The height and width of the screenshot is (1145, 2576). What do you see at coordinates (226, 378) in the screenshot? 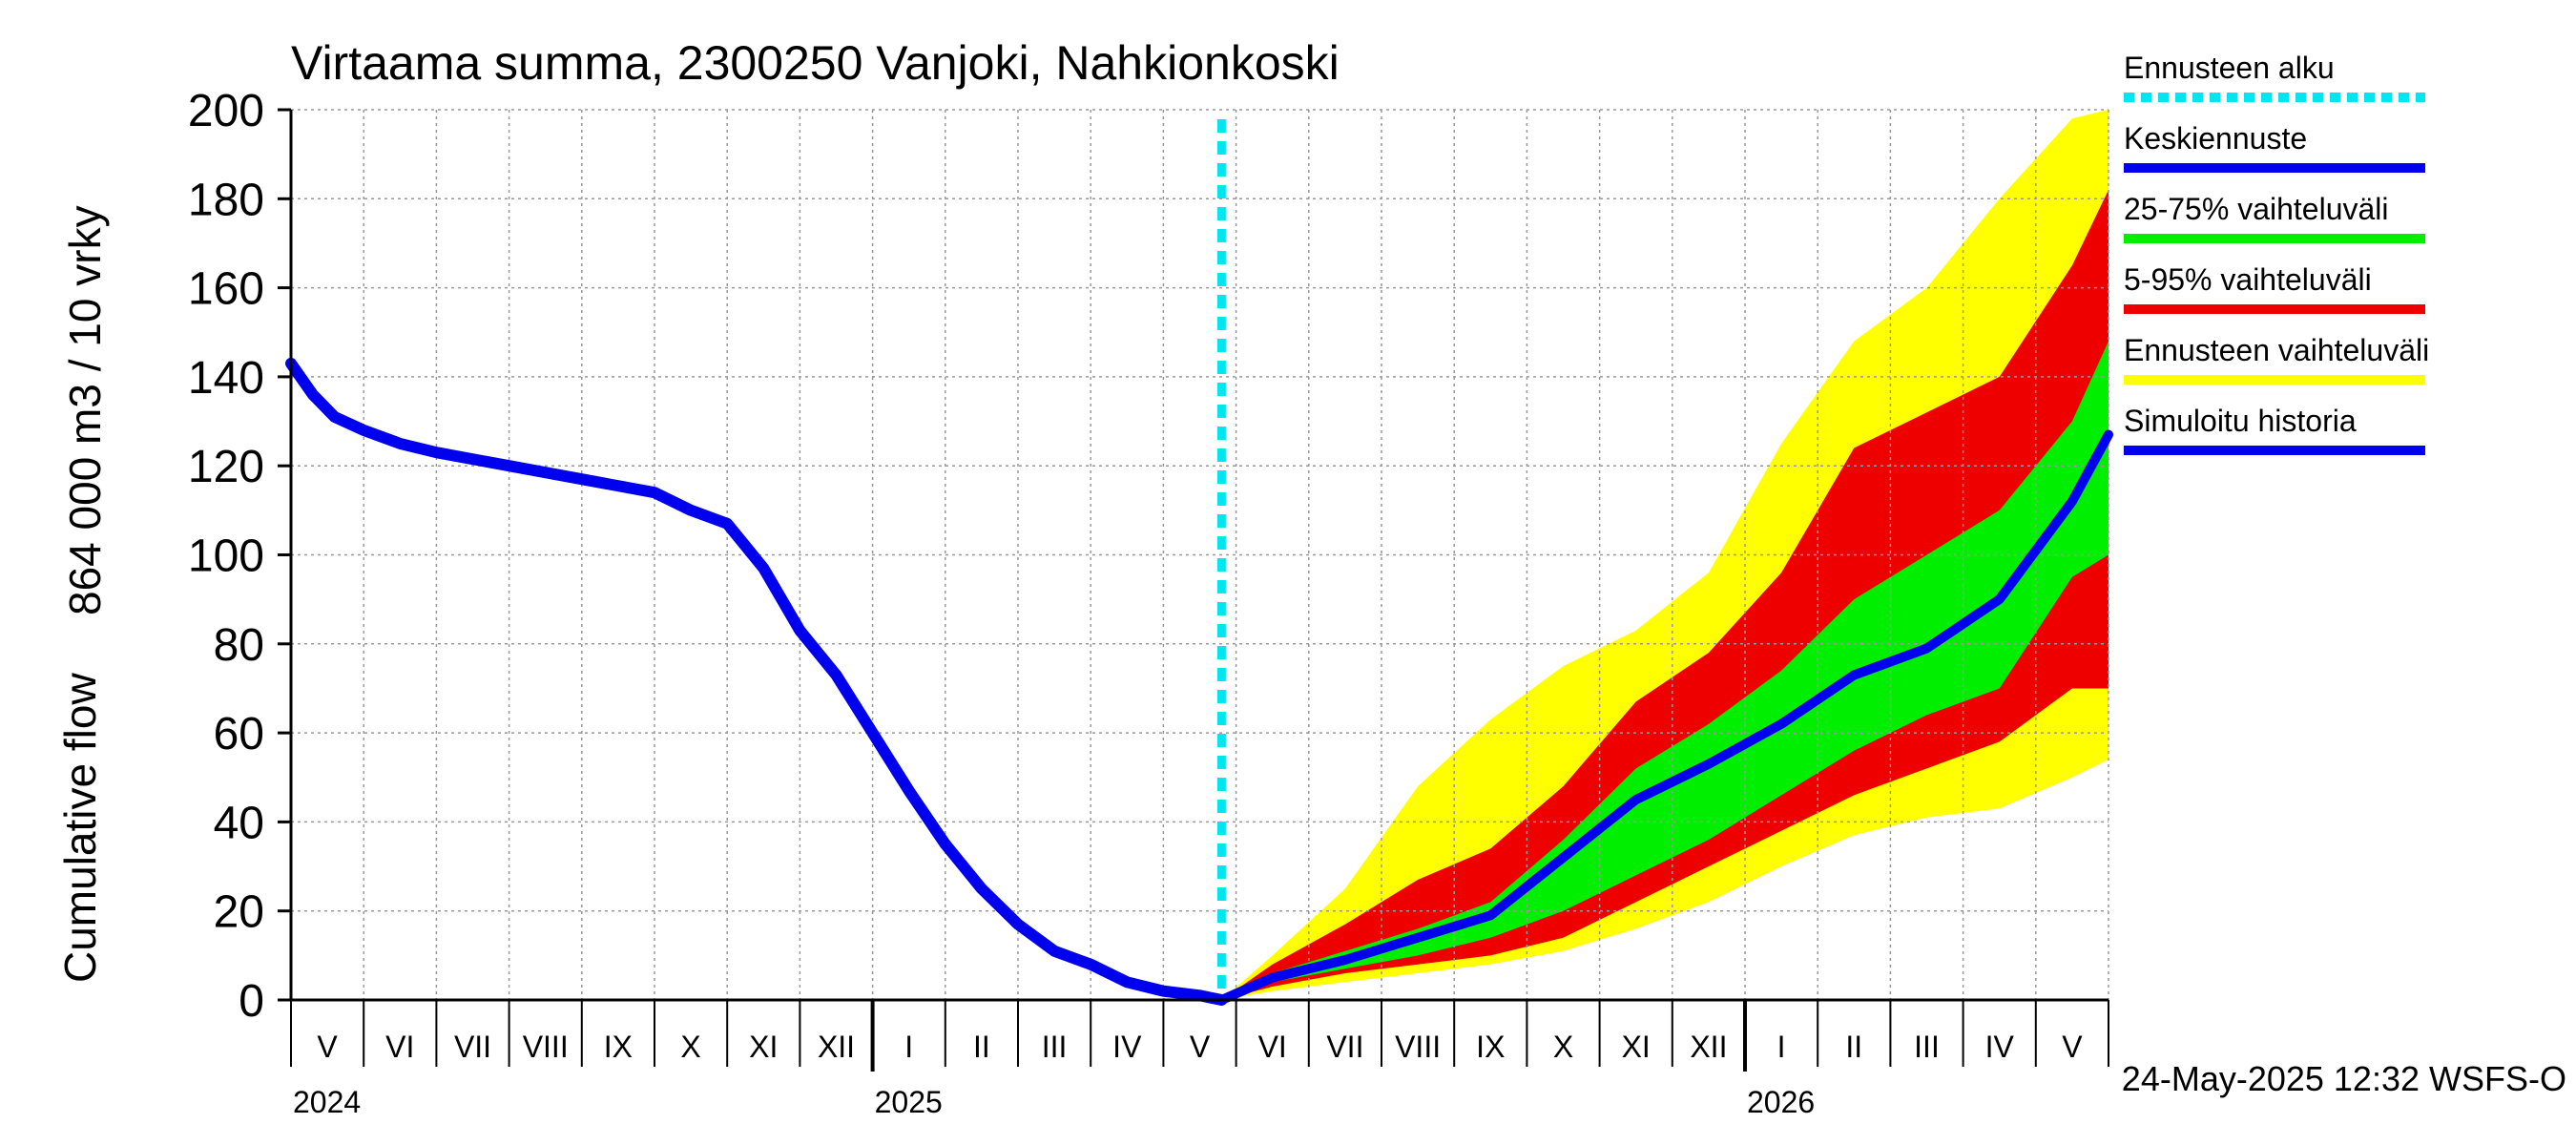
I see `y-tick-label: 140` at bounding box center [226, 378].